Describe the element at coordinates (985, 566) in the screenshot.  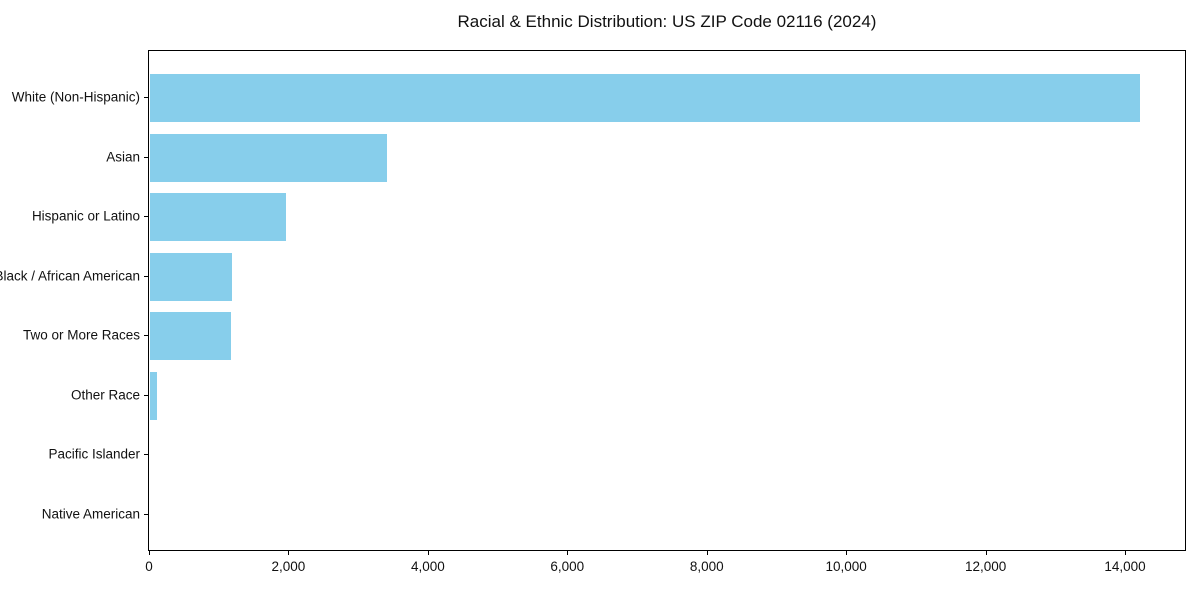
I see `x-tick-label-12000: 12,000` at that location.